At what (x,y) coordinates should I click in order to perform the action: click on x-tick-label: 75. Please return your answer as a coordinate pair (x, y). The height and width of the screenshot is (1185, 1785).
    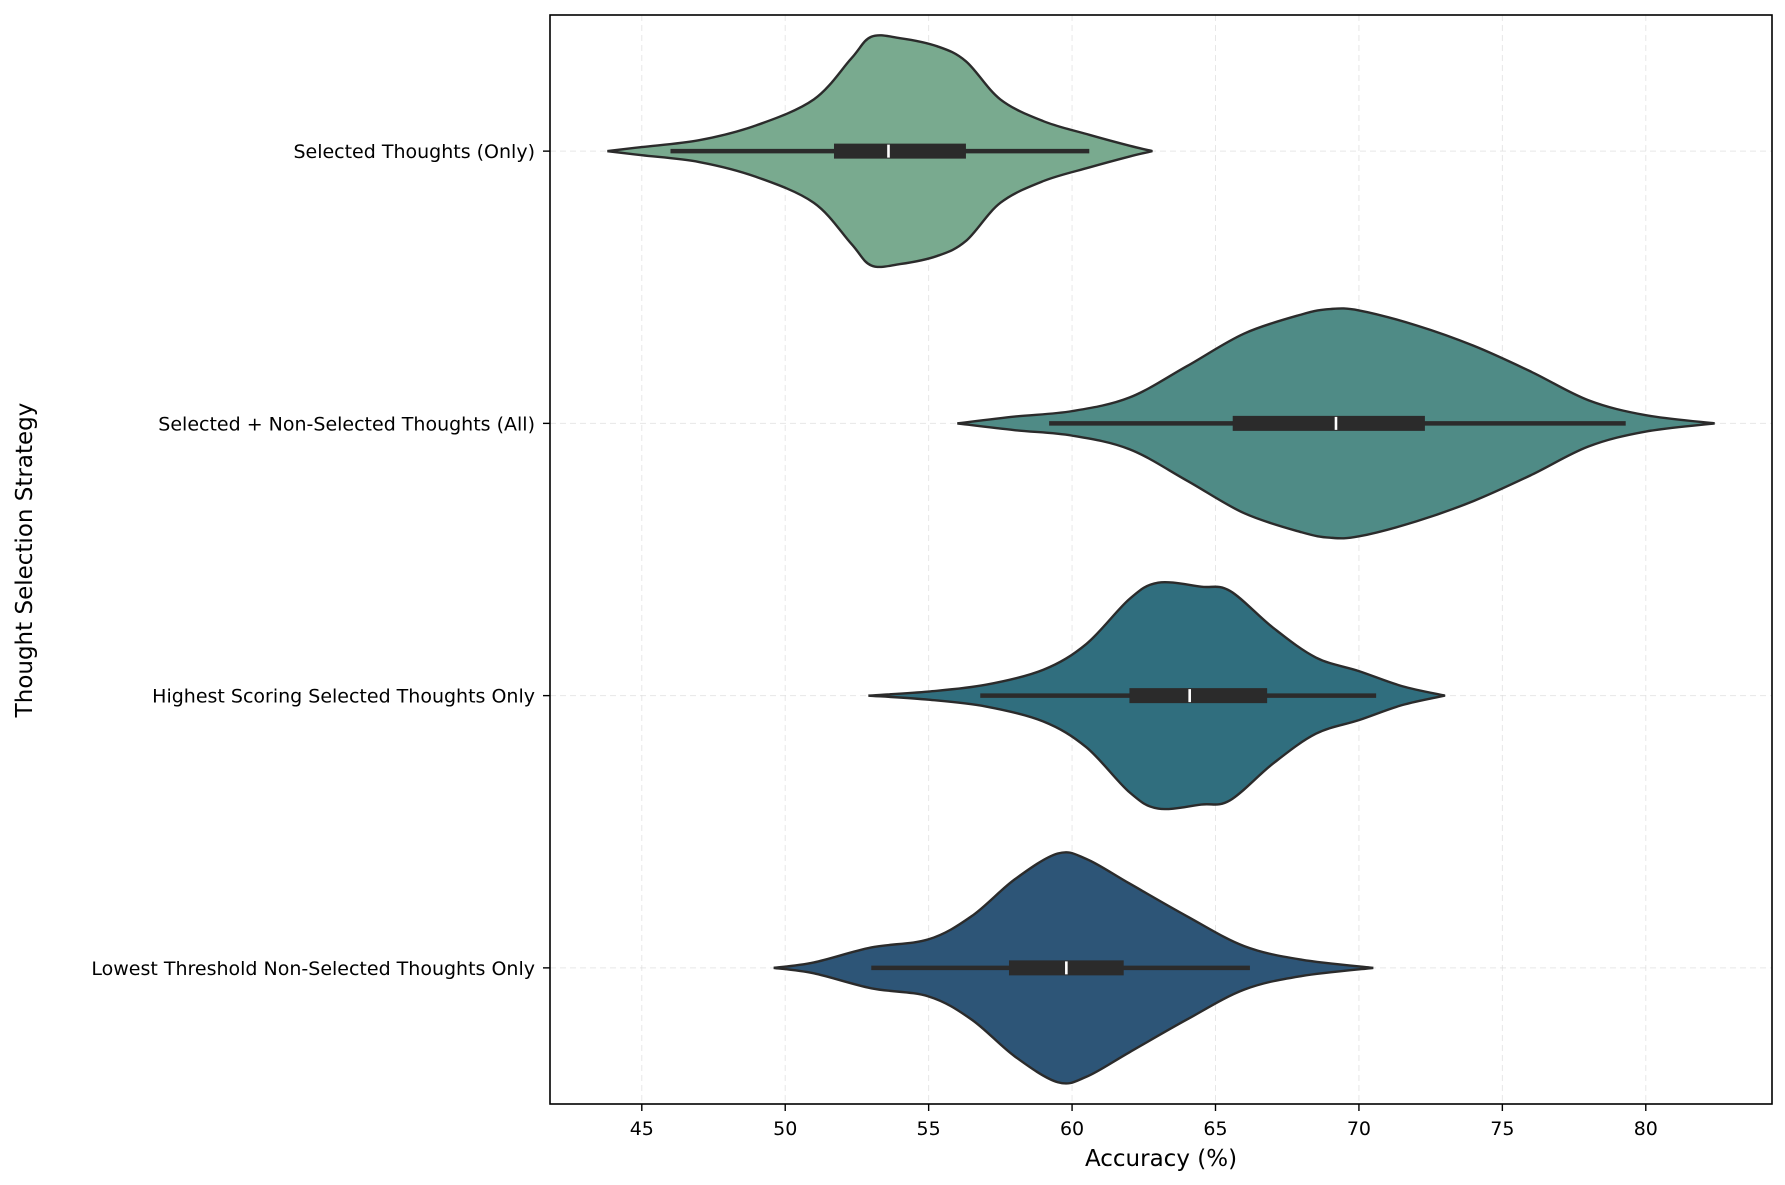
    Looking at the image, I should click on (1502, 1129).